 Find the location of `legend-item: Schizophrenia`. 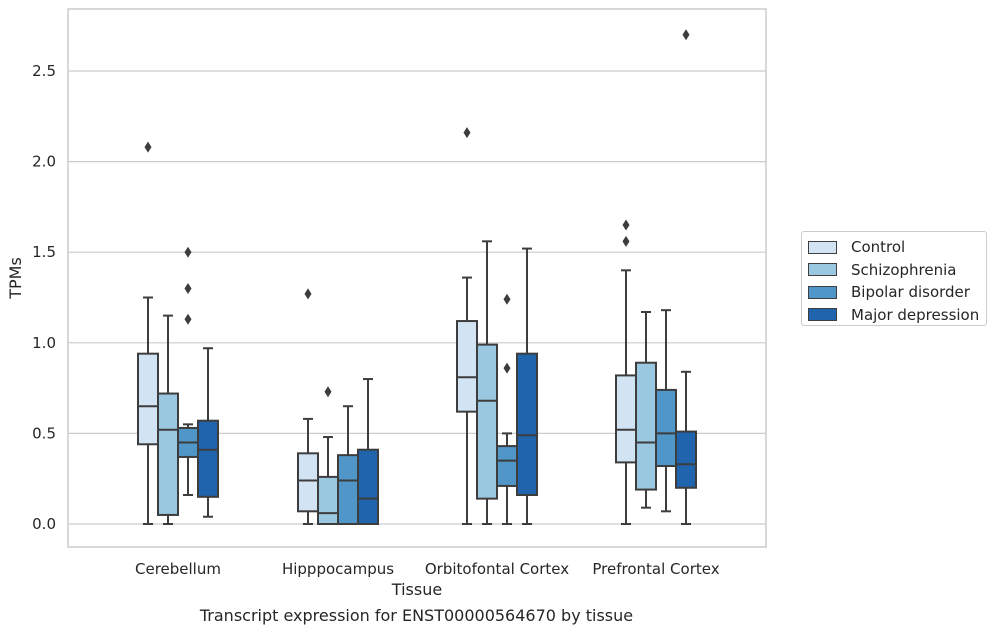

legend-item: Schizophrenia is located at coordinates (894, 270).